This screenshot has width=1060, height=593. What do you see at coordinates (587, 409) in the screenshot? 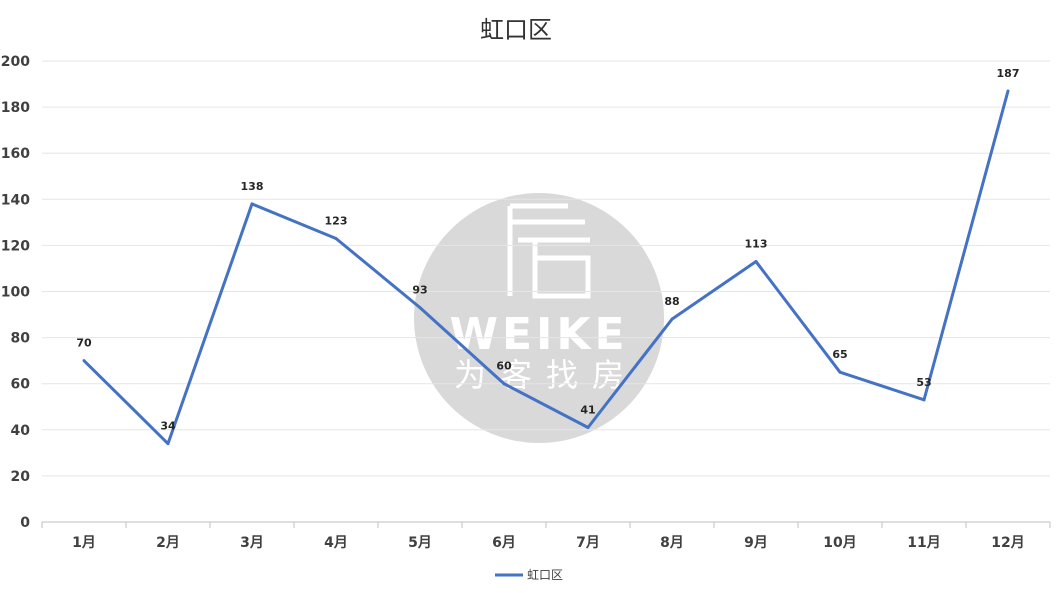
I see `data-label: 41` at bounding box center [587, 409].